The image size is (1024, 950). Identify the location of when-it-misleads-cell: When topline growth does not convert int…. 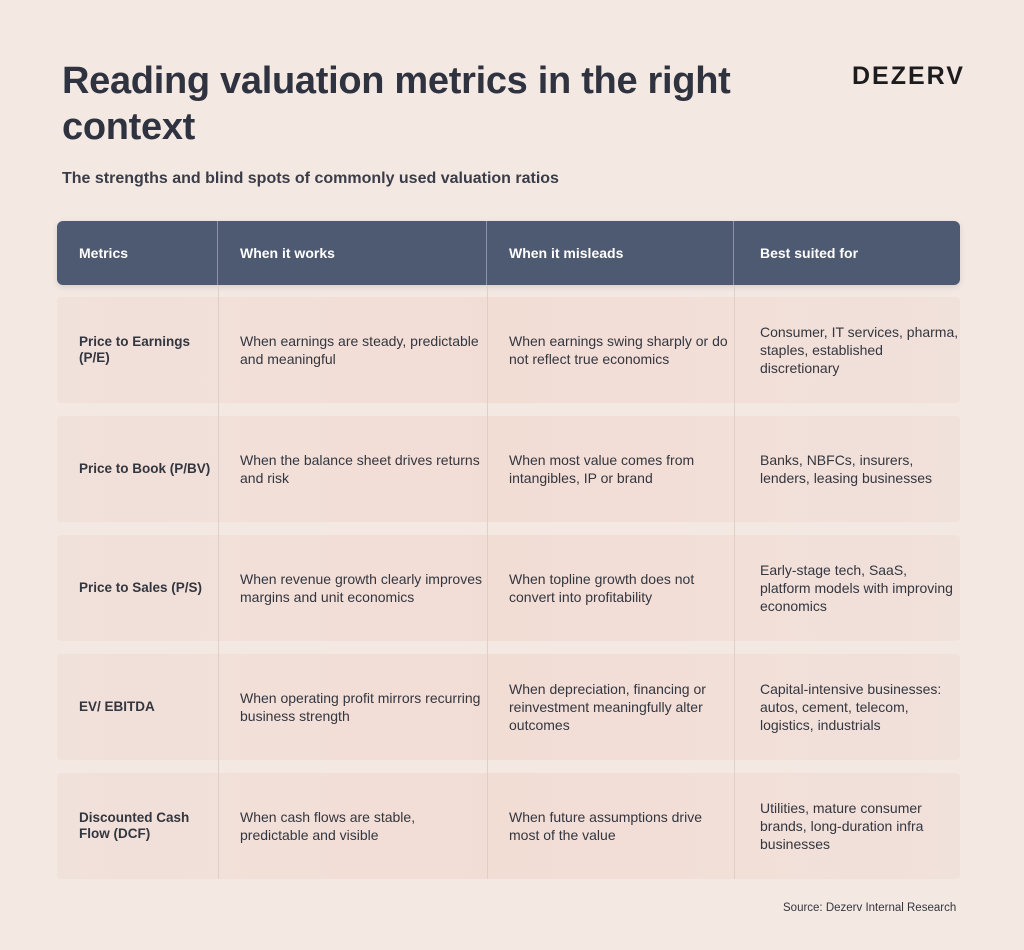
(602, 588).